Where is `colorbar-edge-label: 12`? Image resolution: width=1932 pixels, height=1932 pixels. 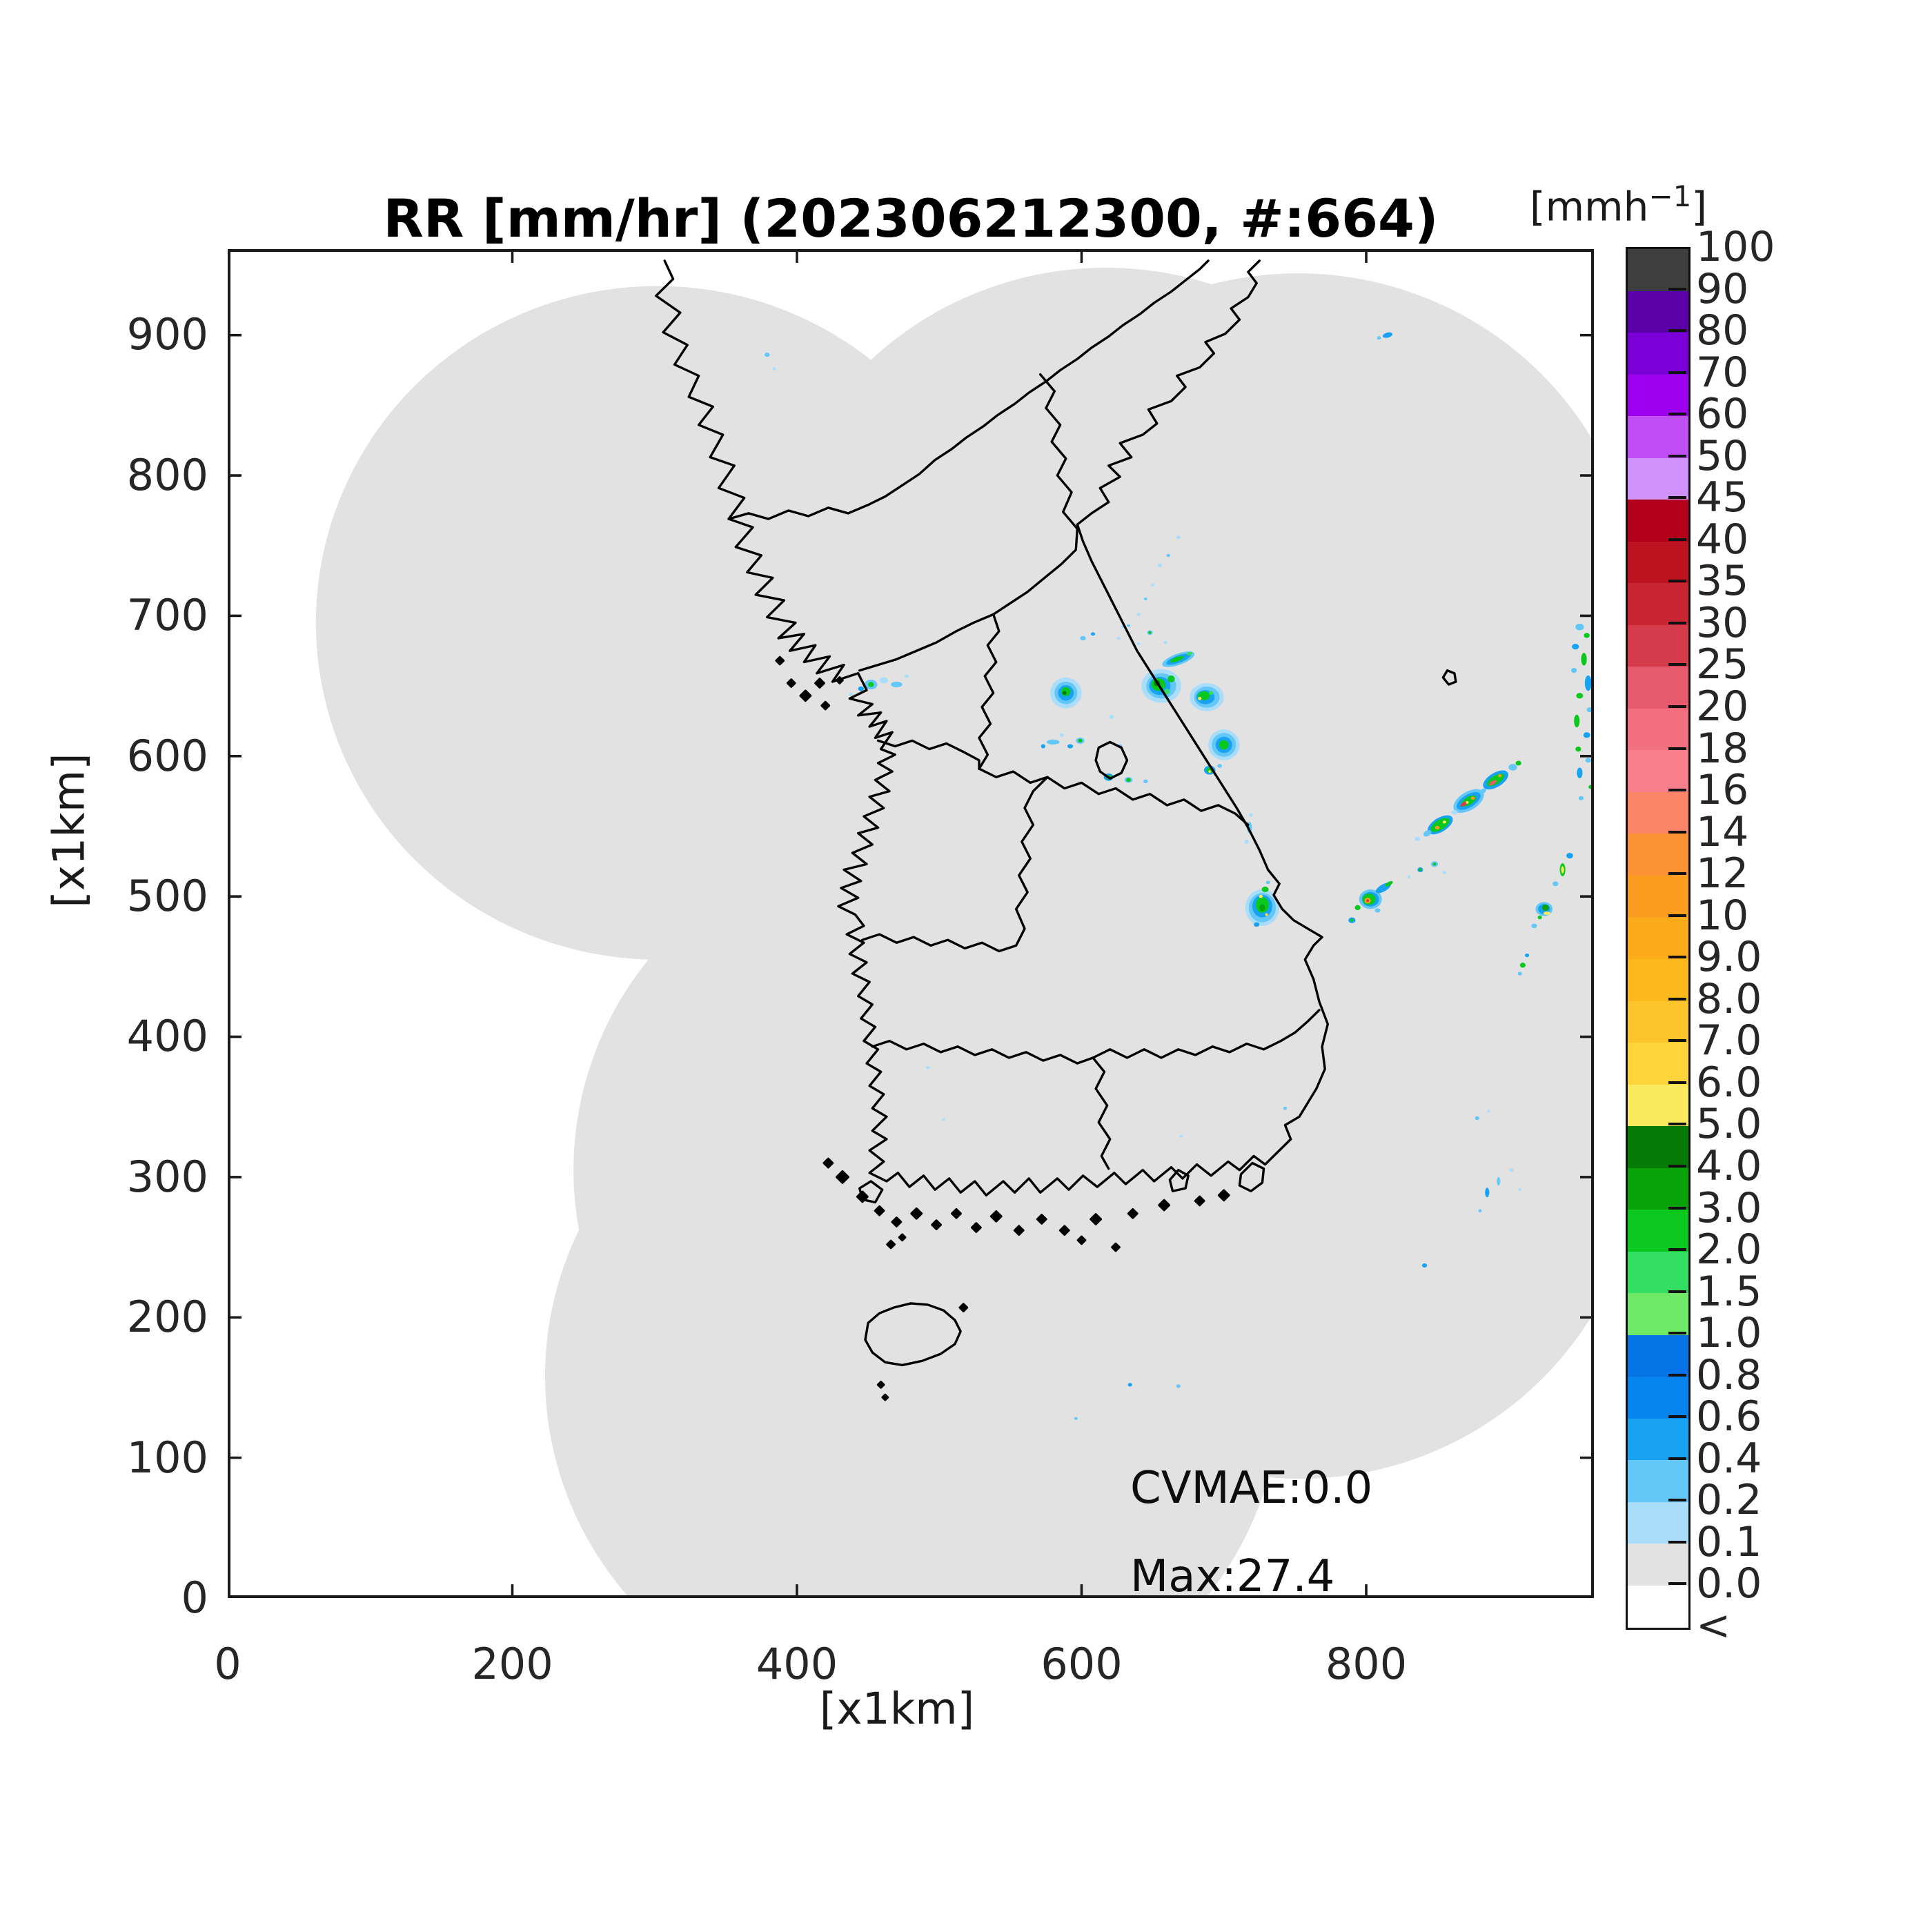 colorbar-edge-label: 12 is located at coordinates (1722, 873).